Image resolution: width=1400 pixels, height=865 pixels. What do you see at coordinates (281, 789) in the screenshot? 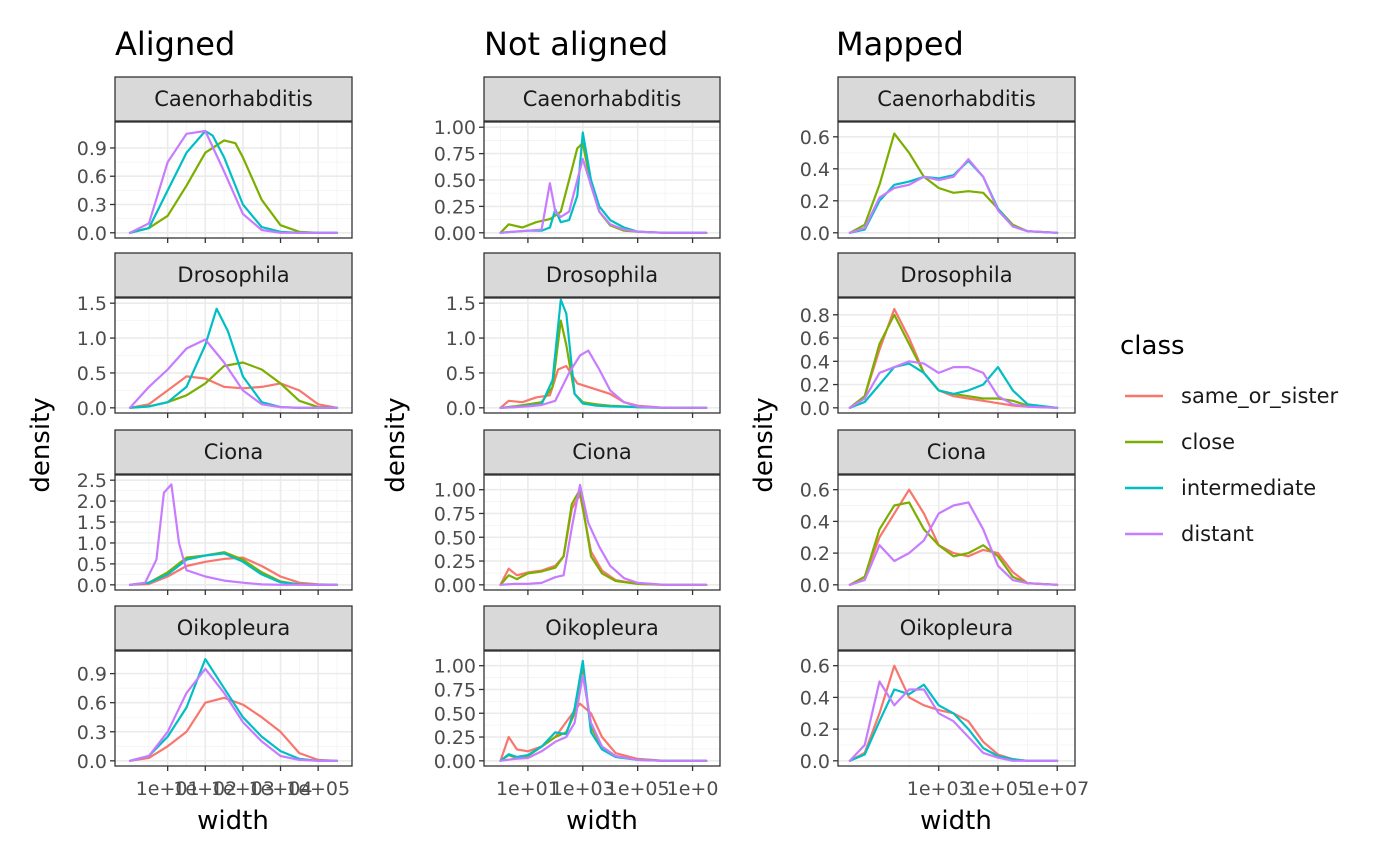
I see `x-tick-label: 1e+04` at bounding box center [281, 789].